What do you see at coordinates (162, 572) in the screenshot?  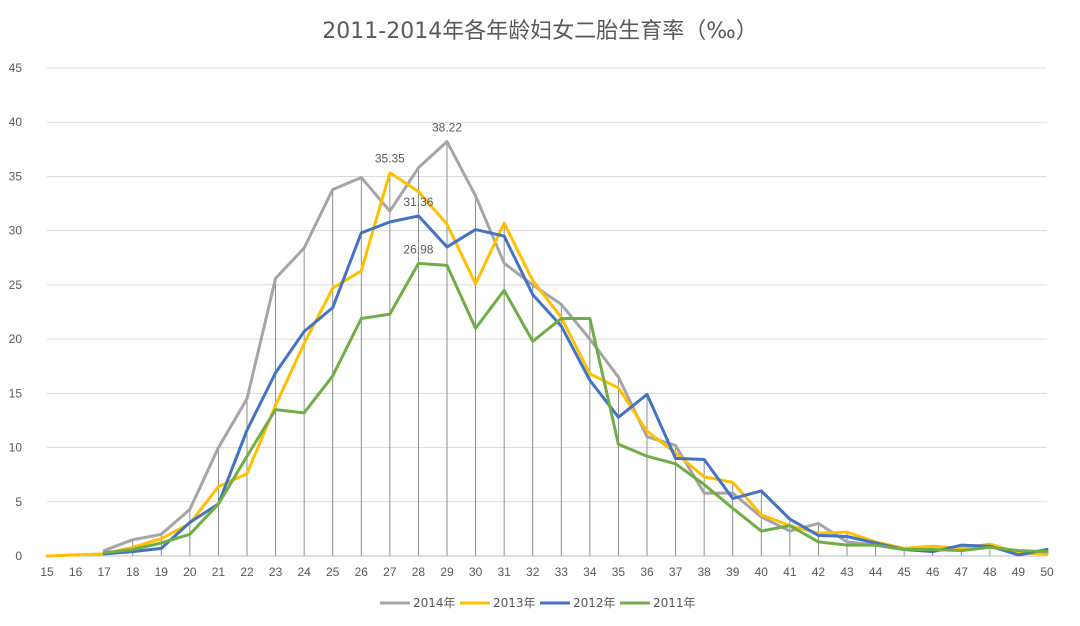 I see `x-tick-label: 19` at bounding box center [162, 572].